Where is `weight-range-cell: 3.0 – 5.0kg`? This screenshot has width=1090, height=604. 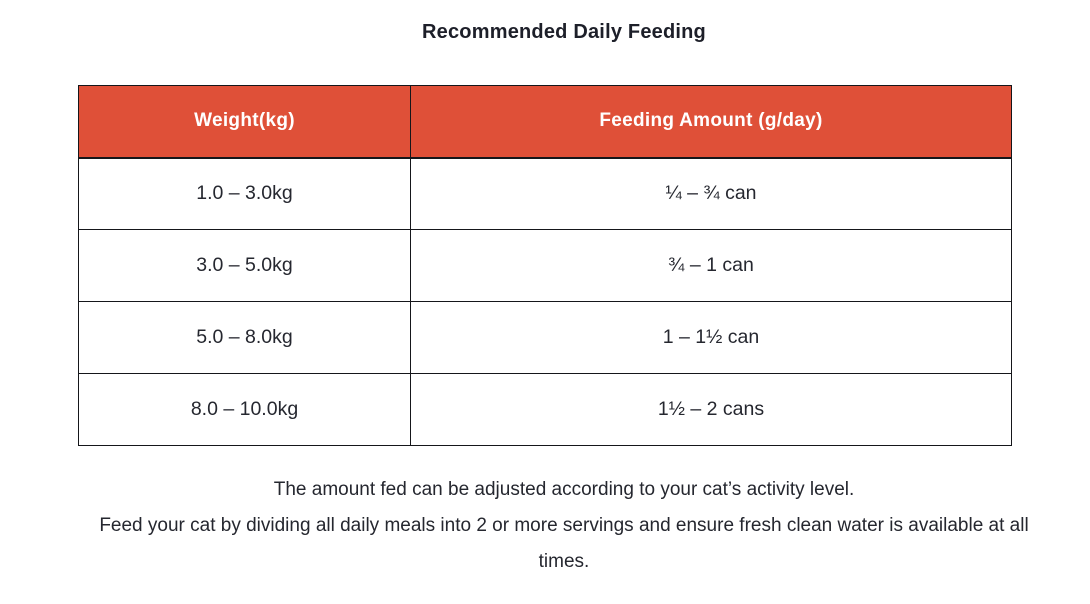 weight-range-cell: 3.0 – 5.0kg is located at coordinates (244, 265).